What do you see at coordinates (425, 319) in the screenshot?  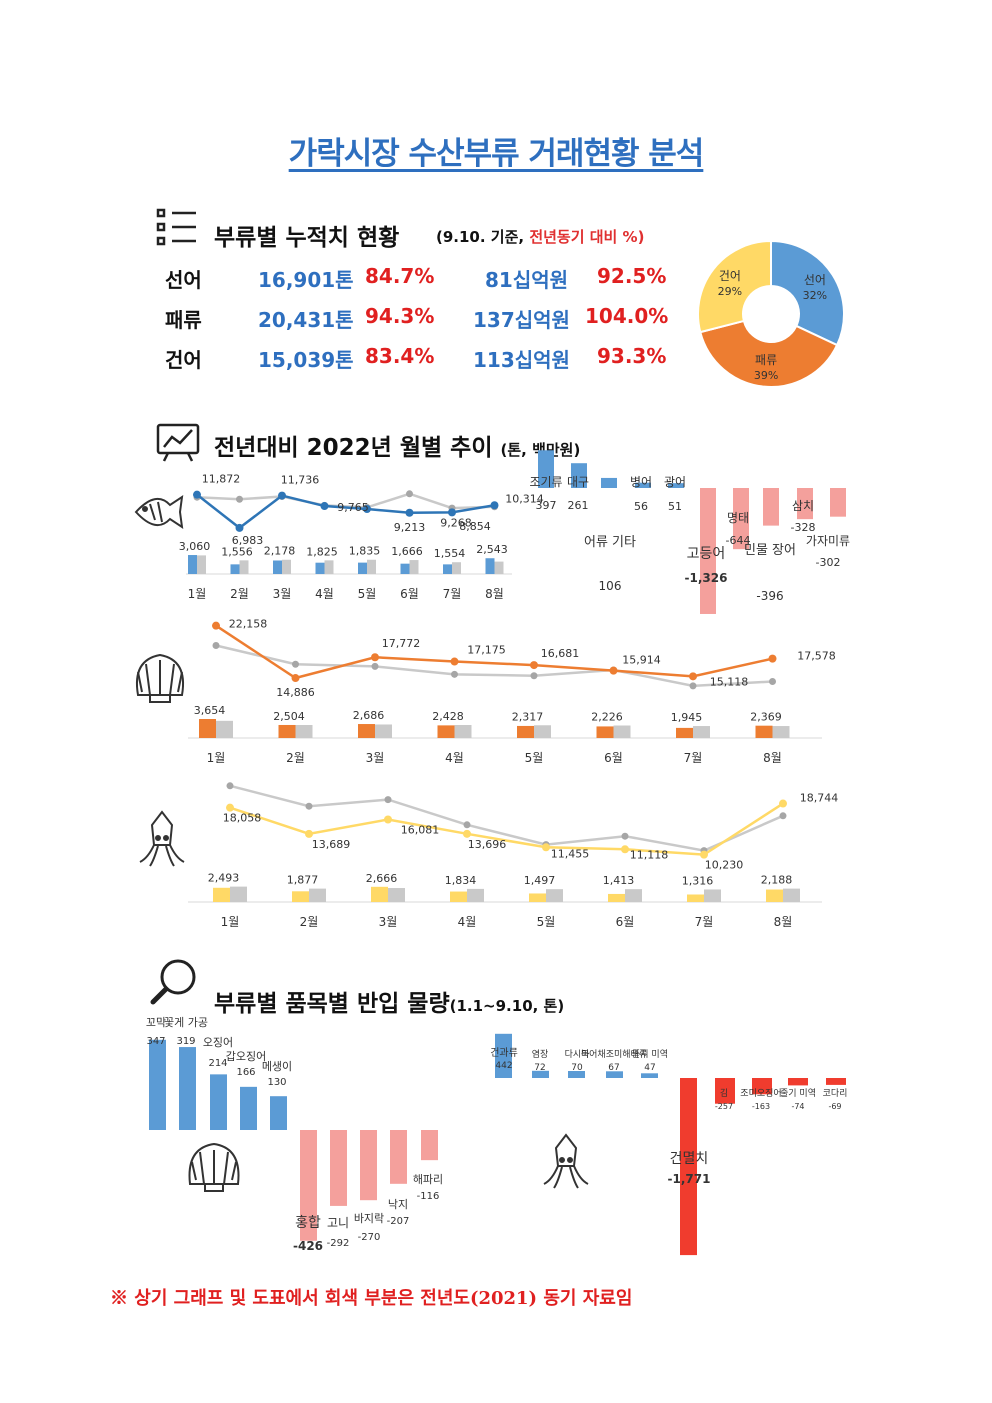 I see `summary-row: 패류 20,431톤 94.3% 137십억원 104.0%` at bounding box center [425, 319].